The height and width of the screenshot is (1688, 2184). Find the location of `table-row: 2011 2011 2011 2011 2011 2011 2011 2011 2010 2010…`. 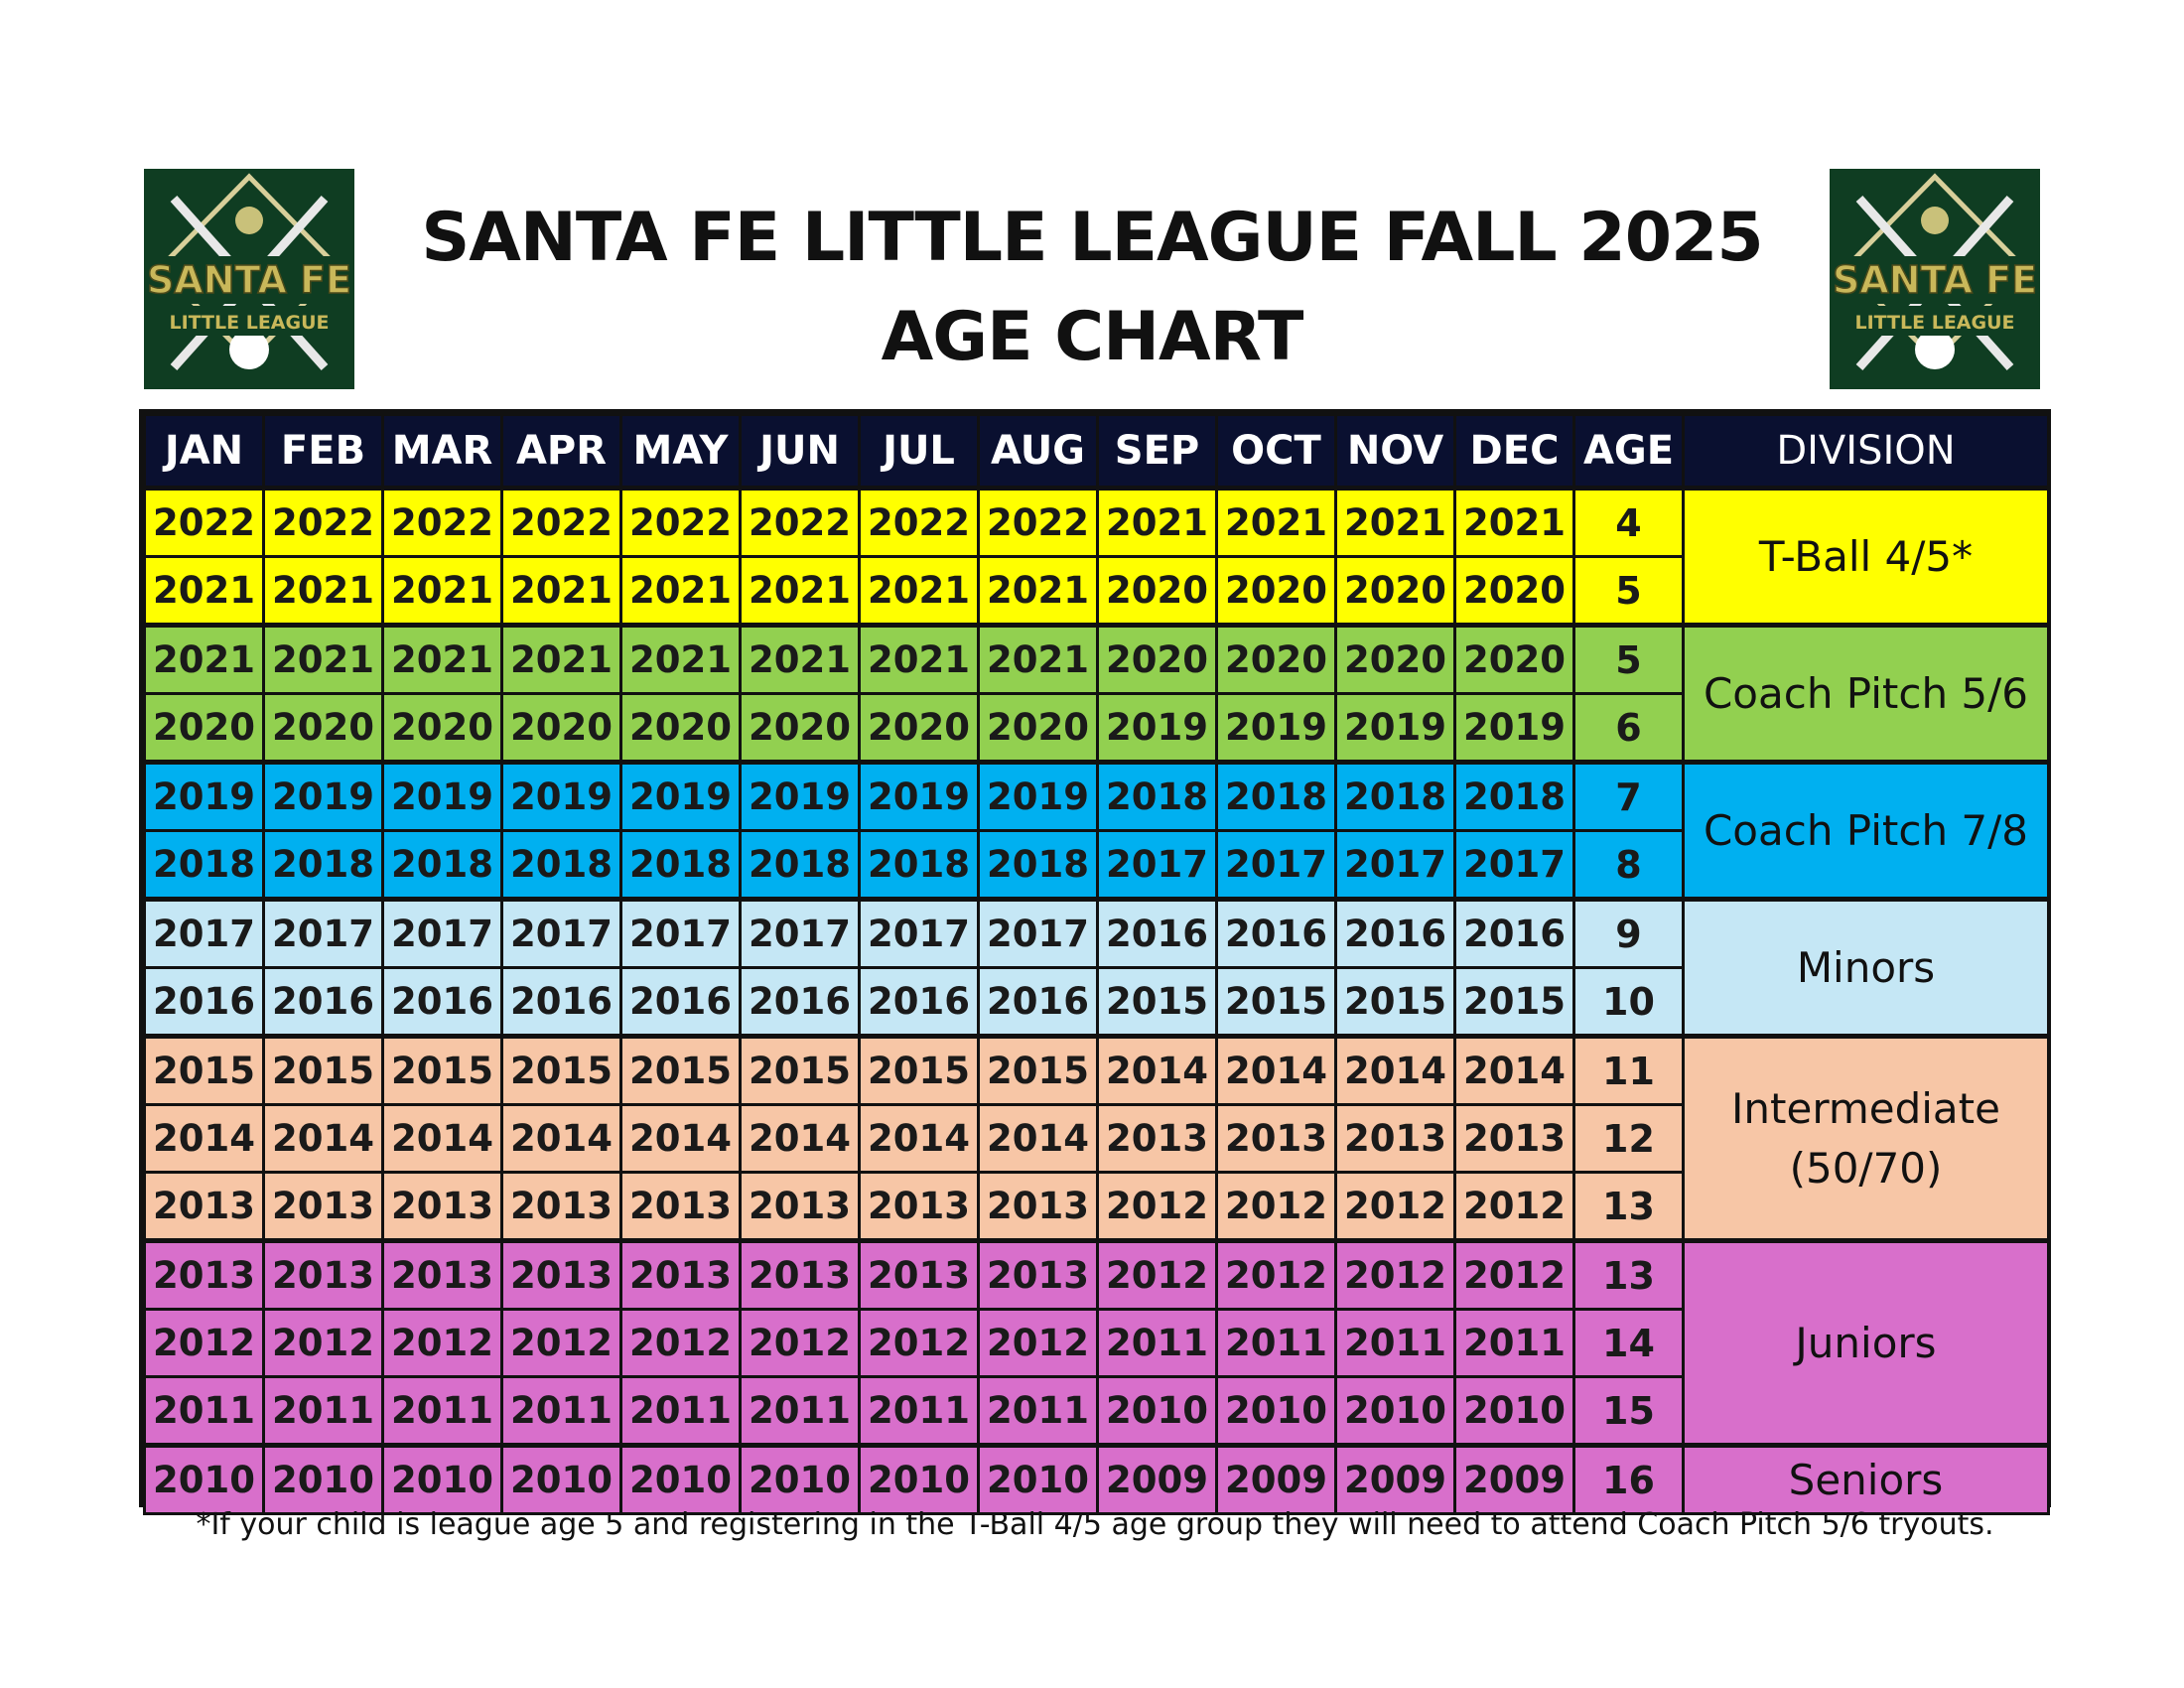

table-row: 2011 2011 2011 2011 2011 2011 2011 2011 2010 2010… is located at coordinates (1096, 1411).